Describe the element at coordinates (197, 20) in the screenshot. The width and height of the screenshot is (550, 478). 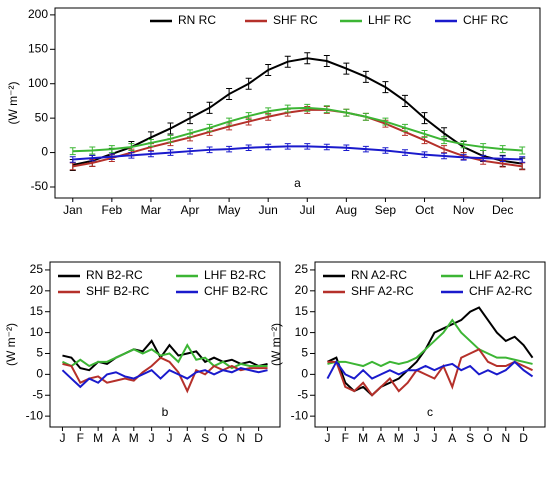
I see `legend-label: RN RC` at that location.